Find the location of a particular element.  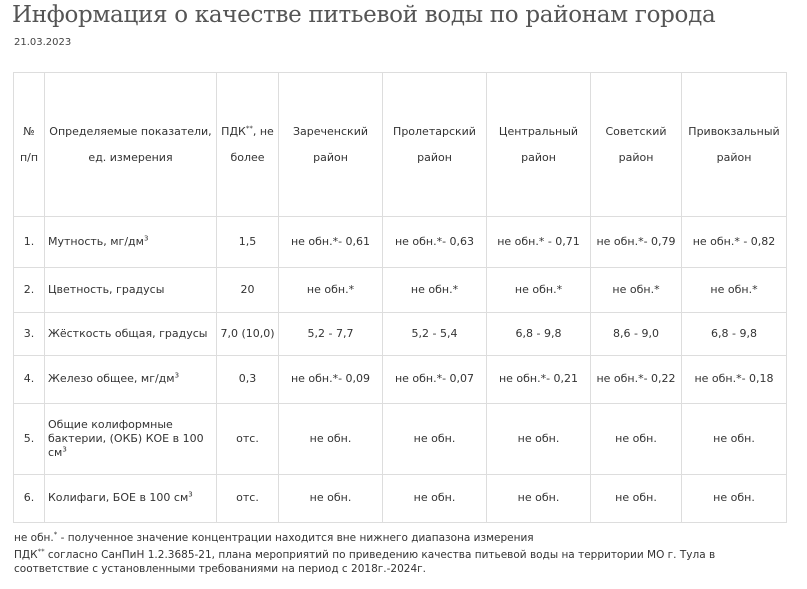

row-pdk: 7,0 (10,0) is located at coordinates (247, 334).